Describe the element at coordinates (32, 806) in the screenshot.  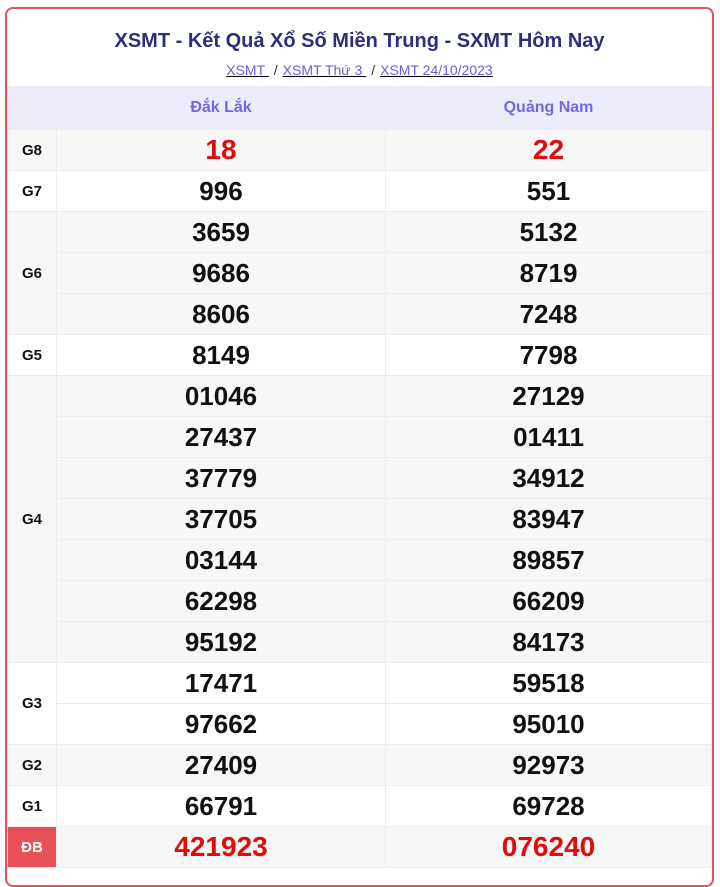
I see `prize-label: G1` at that location.